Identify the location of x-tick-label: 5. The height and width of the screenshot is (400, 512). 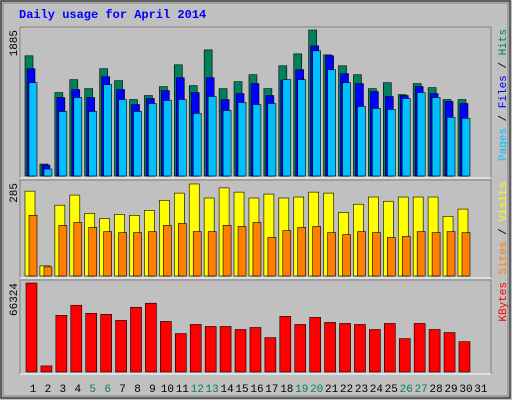
(92, 390).